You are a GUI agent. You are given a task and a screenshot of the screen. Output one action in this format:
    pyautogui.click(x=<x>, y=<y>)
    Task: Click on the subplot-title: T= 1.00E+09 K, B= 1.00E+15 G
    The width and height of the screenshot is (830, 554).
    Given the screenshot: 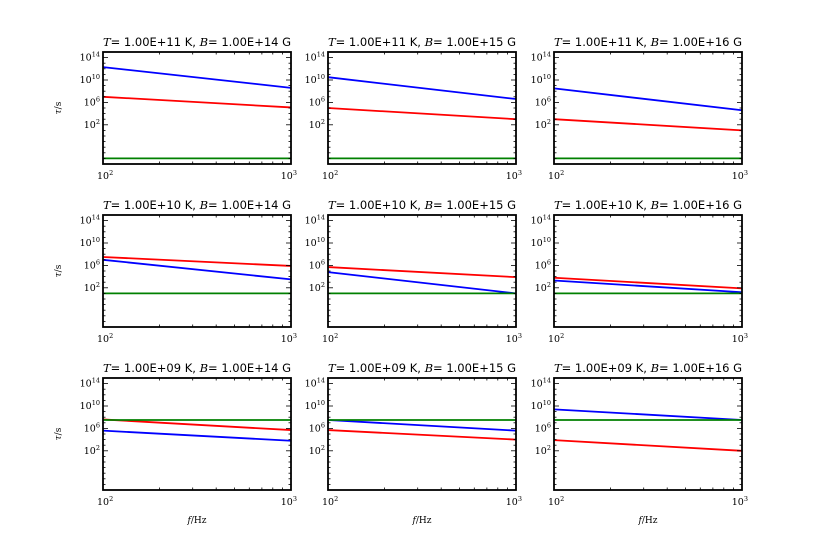 What is the action you would take?
    pyautogui.click(x=422, y=368)
    